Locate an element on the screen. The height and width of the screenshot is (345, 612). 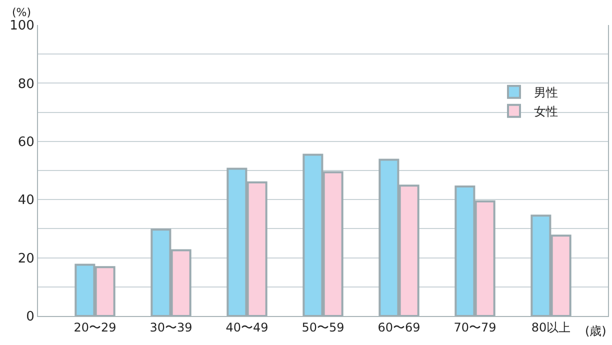
y-tick-label: 100 is located at coordinates (22, 26).